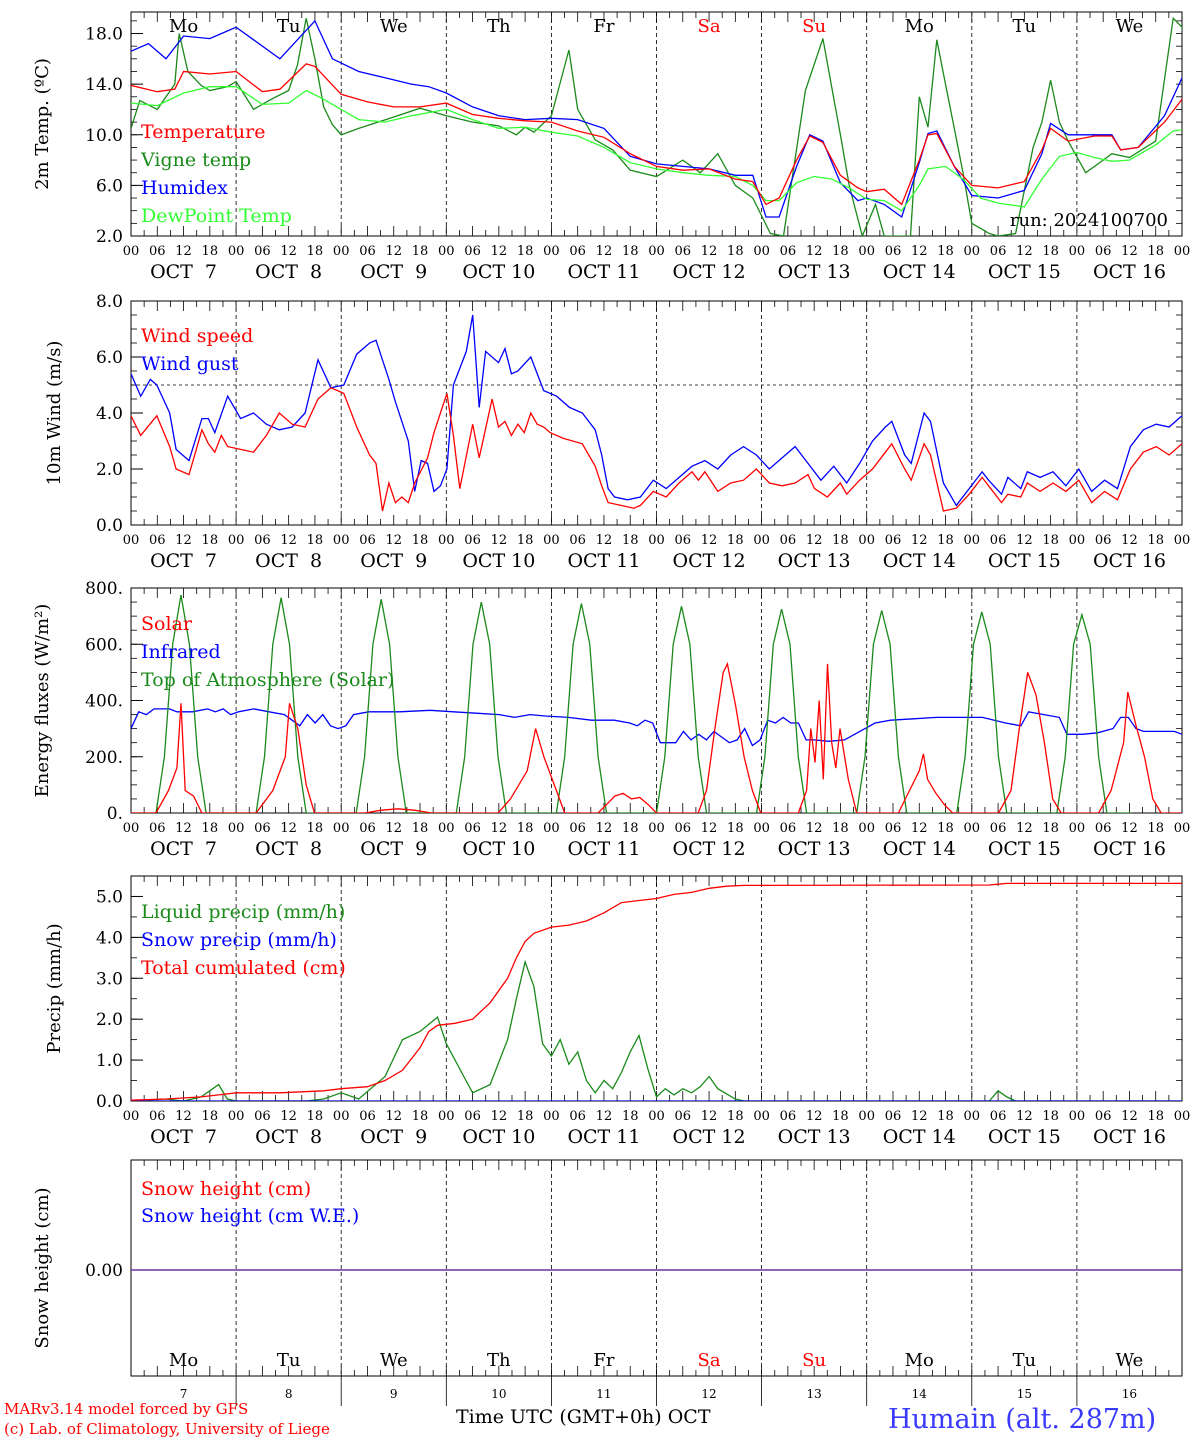  I want to click on snow-day-name: Th, so click(499, 1360).